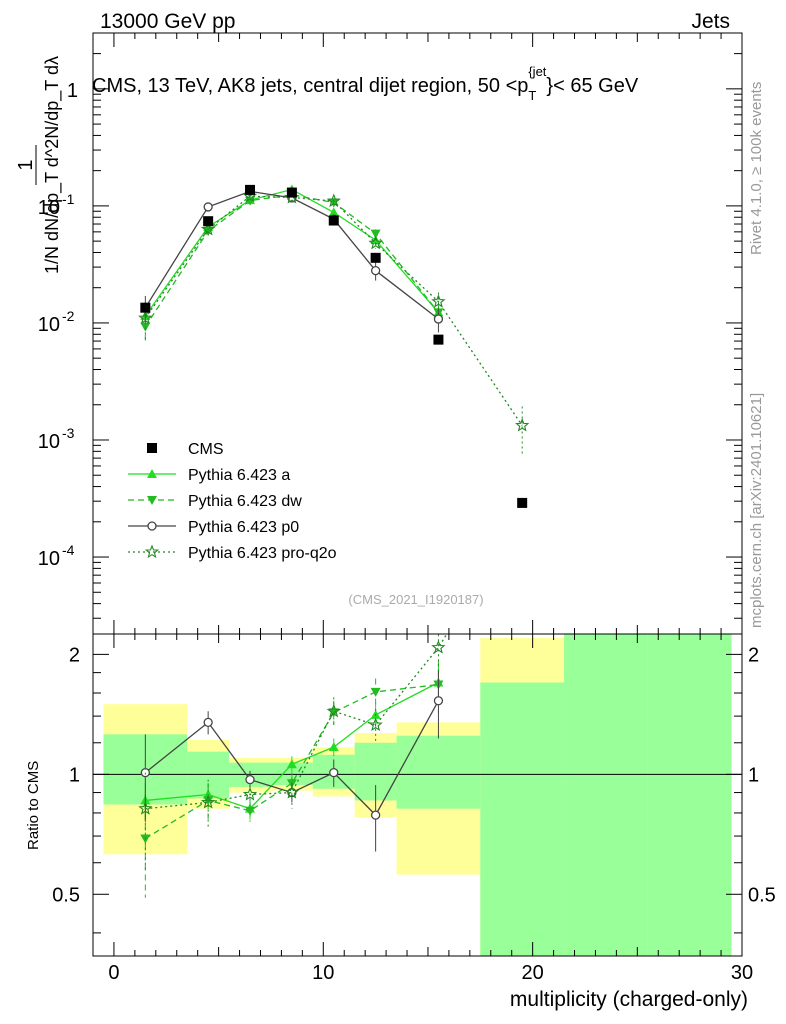  What do you see at coordinates (68, 199) in the screenshot?
I see `y-tick-label-exp: -1` at bounding box center [68, 199].